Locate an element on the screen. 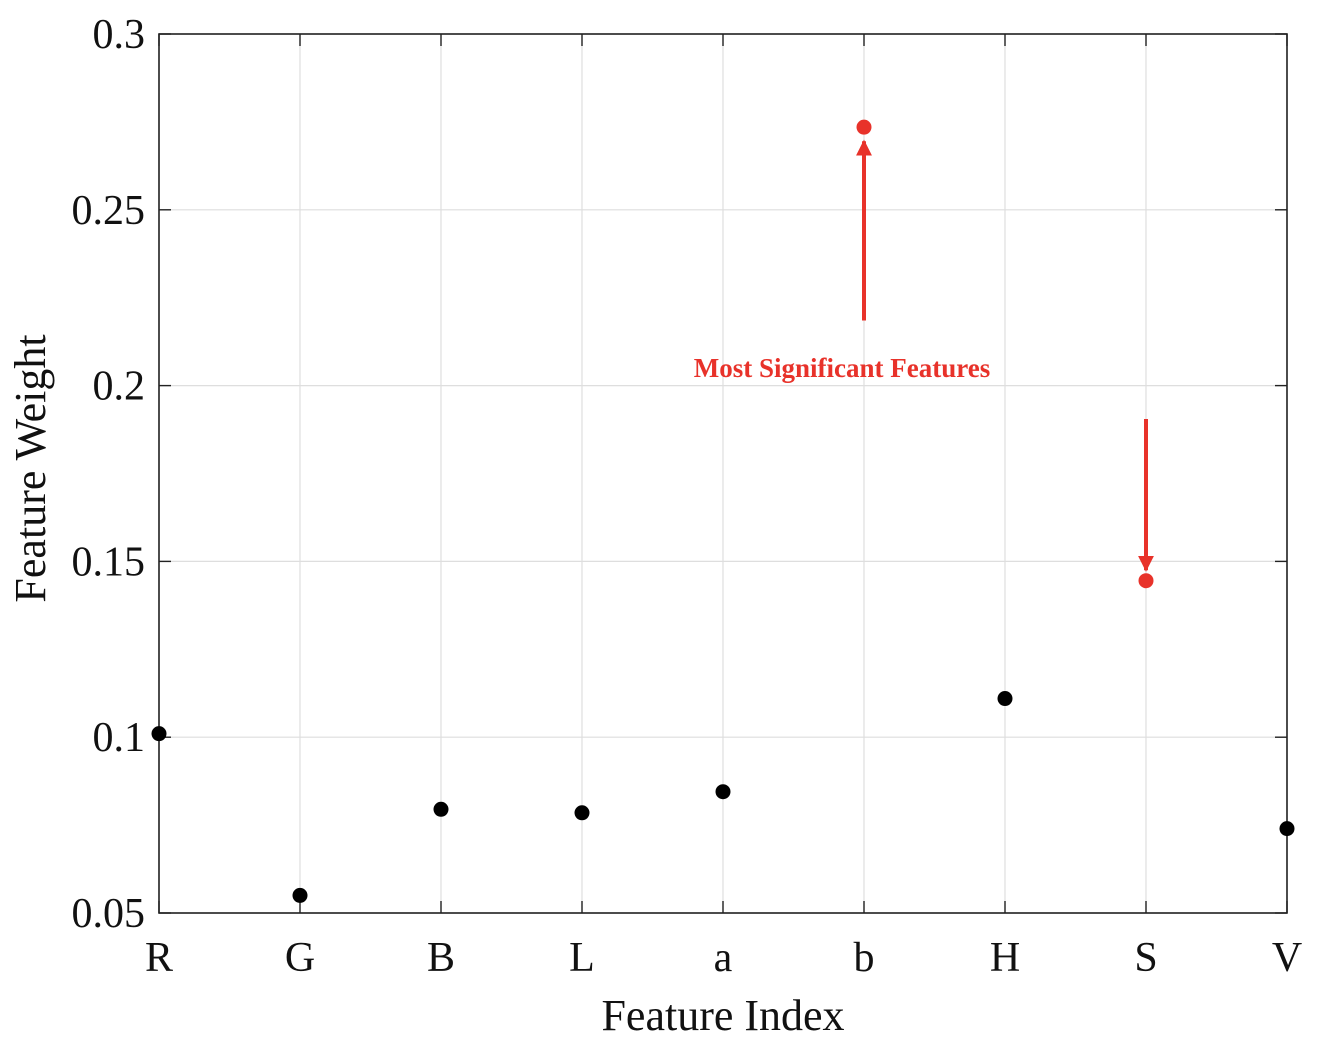 The width and height of the screenshot is (1318, 1040). data-point-R is located at coordinates (159, 734).